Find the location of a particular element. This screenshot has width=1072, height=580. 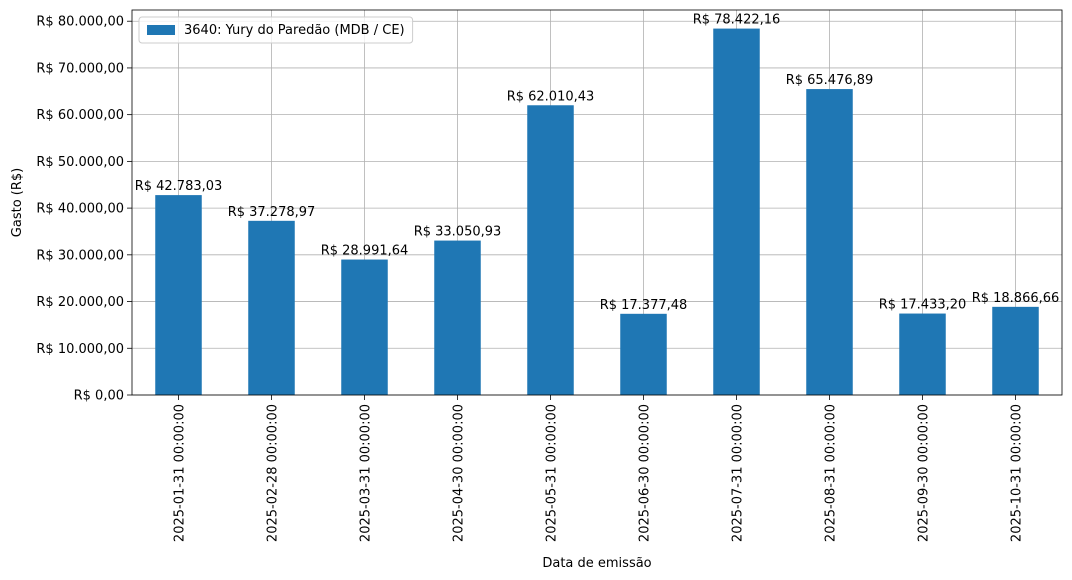

y-axis-title: Gasto (R$) is located at coordinates (17, 202).